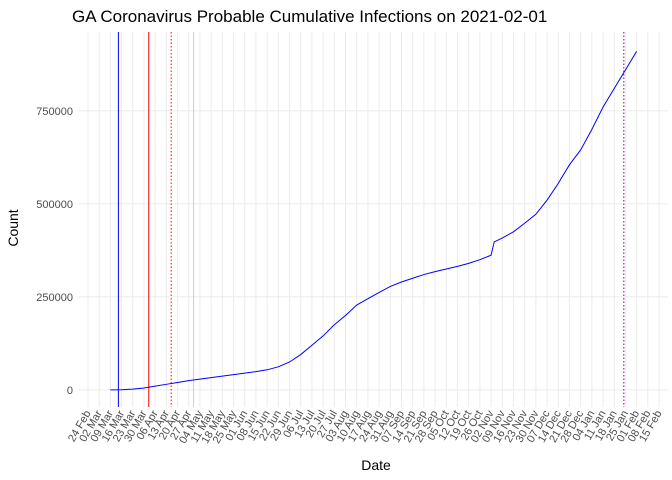 The image size is (672, 480). Describe the element at coordinates (13, 227) in the screenshot. I see `y-axis-title: Count` at that location.